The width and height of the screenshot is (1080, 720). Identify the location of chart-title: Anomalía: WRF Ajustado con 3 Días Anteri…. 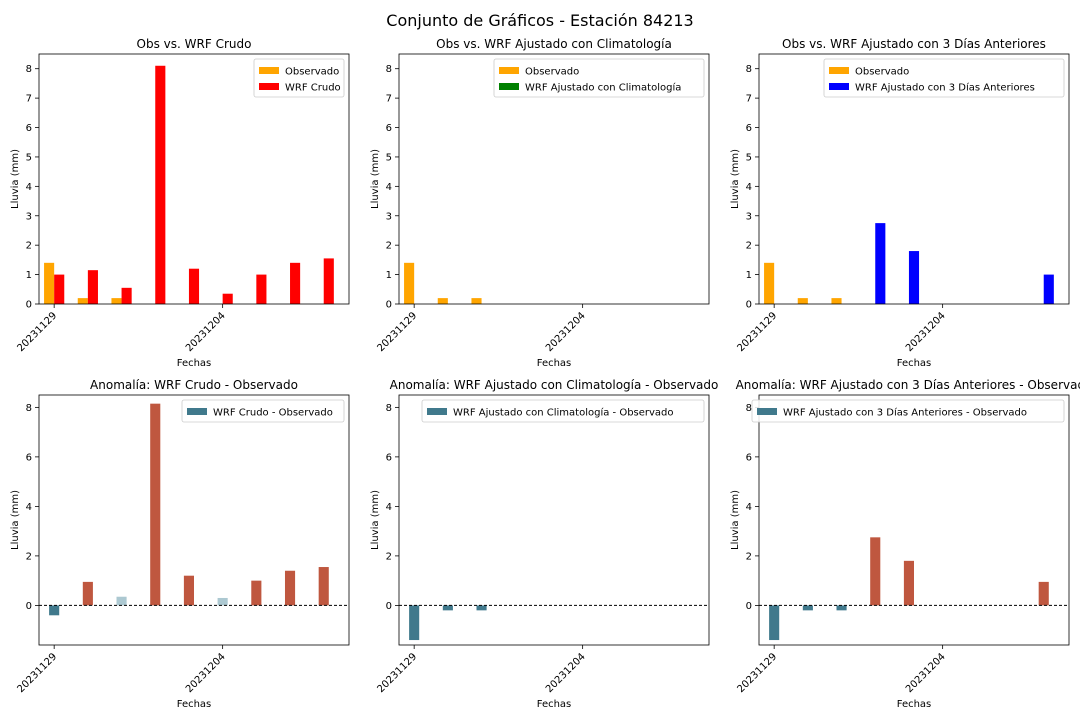
(908, 385).